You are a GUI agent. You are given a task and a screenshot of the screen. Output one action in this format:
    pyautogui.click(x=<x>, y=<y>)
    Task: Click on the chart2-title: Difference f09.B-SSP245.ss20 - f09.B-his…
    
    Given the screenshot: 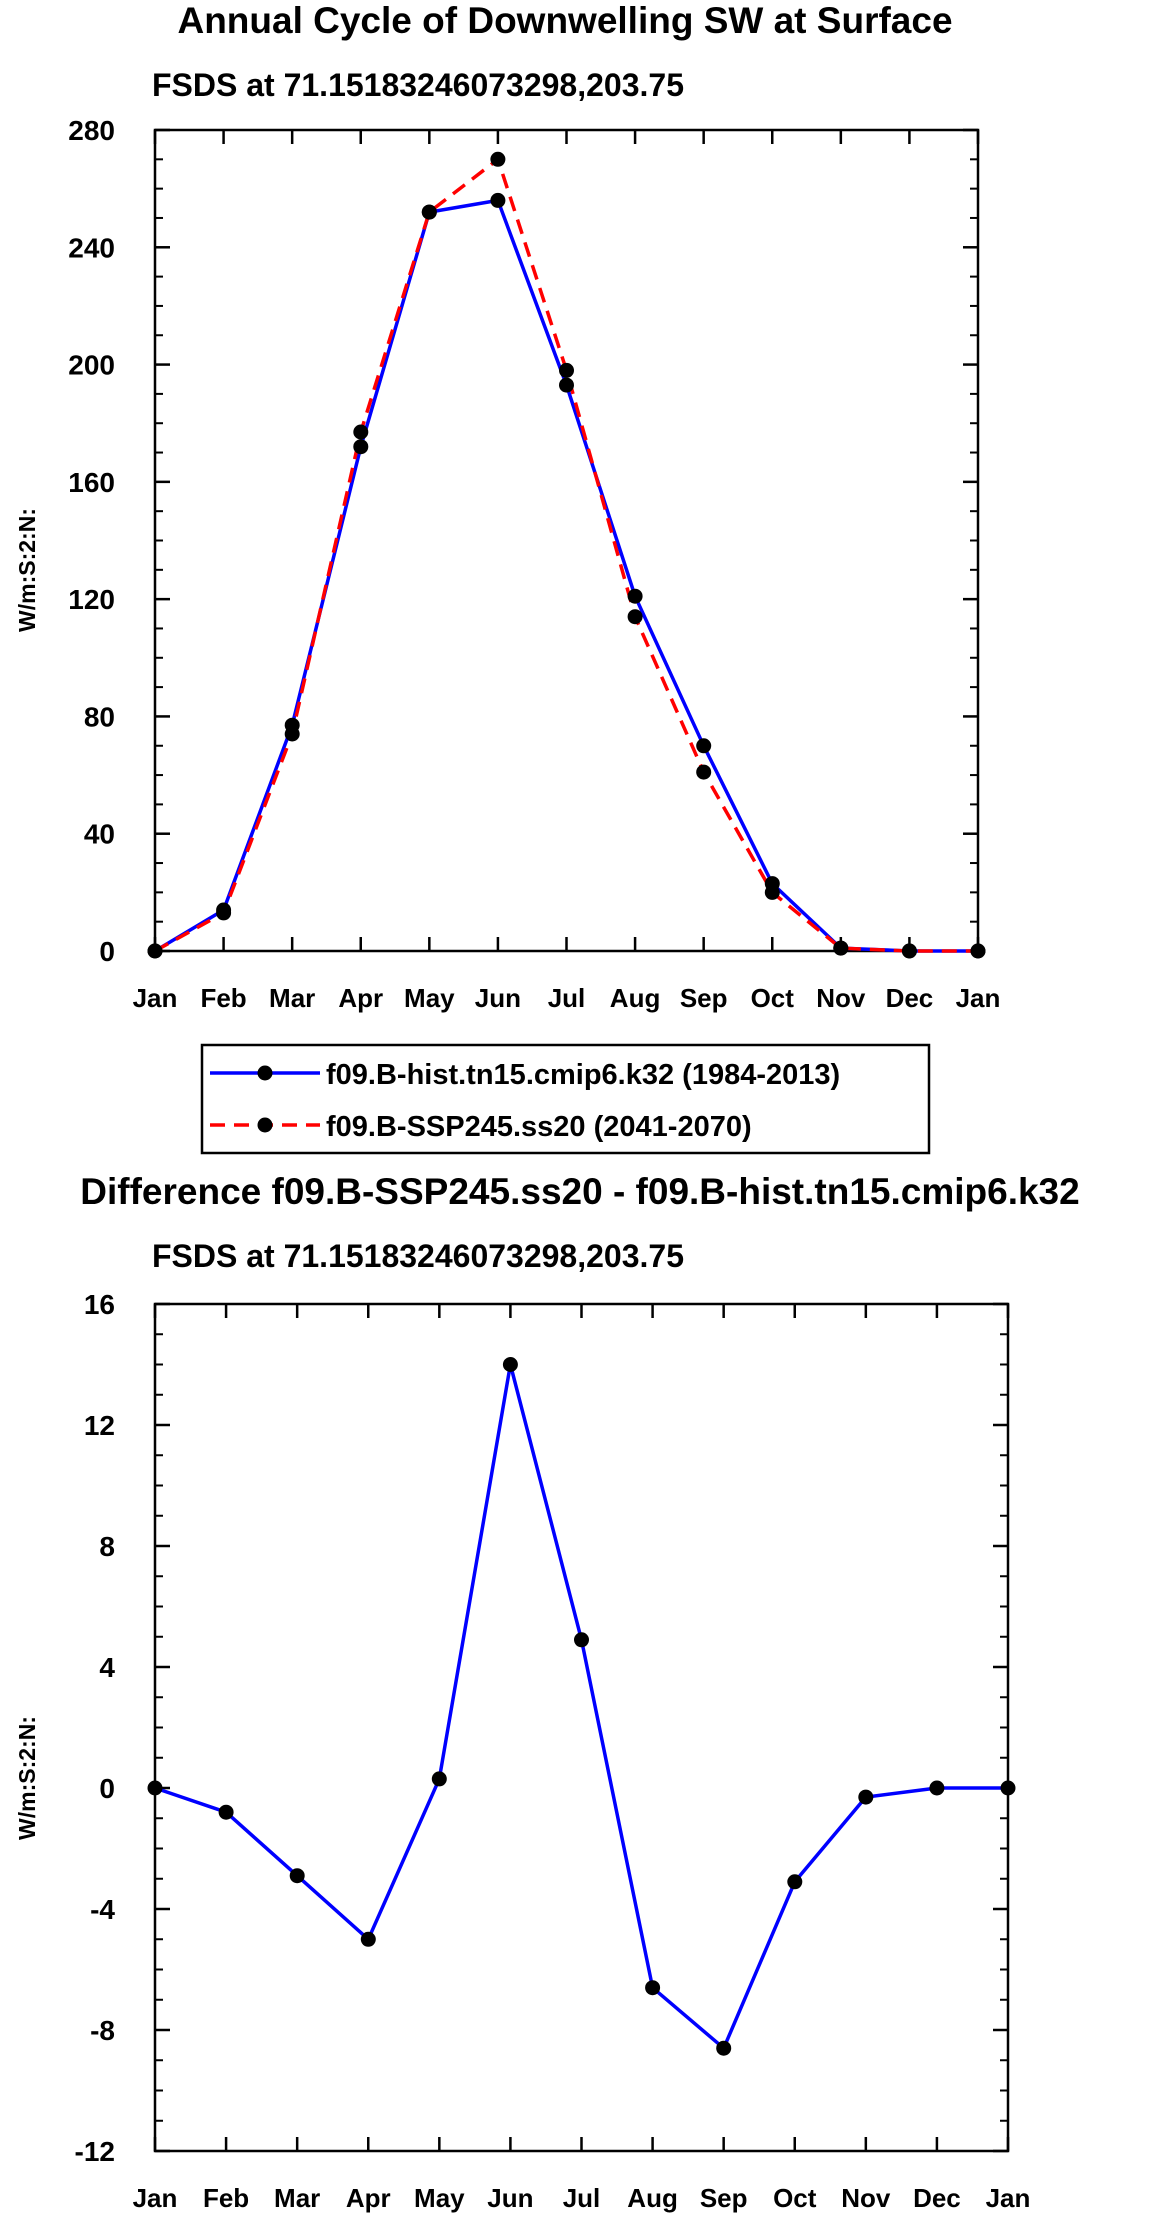 What is the action you would take?
    pyautogui.click(x=579, y=1191)
    